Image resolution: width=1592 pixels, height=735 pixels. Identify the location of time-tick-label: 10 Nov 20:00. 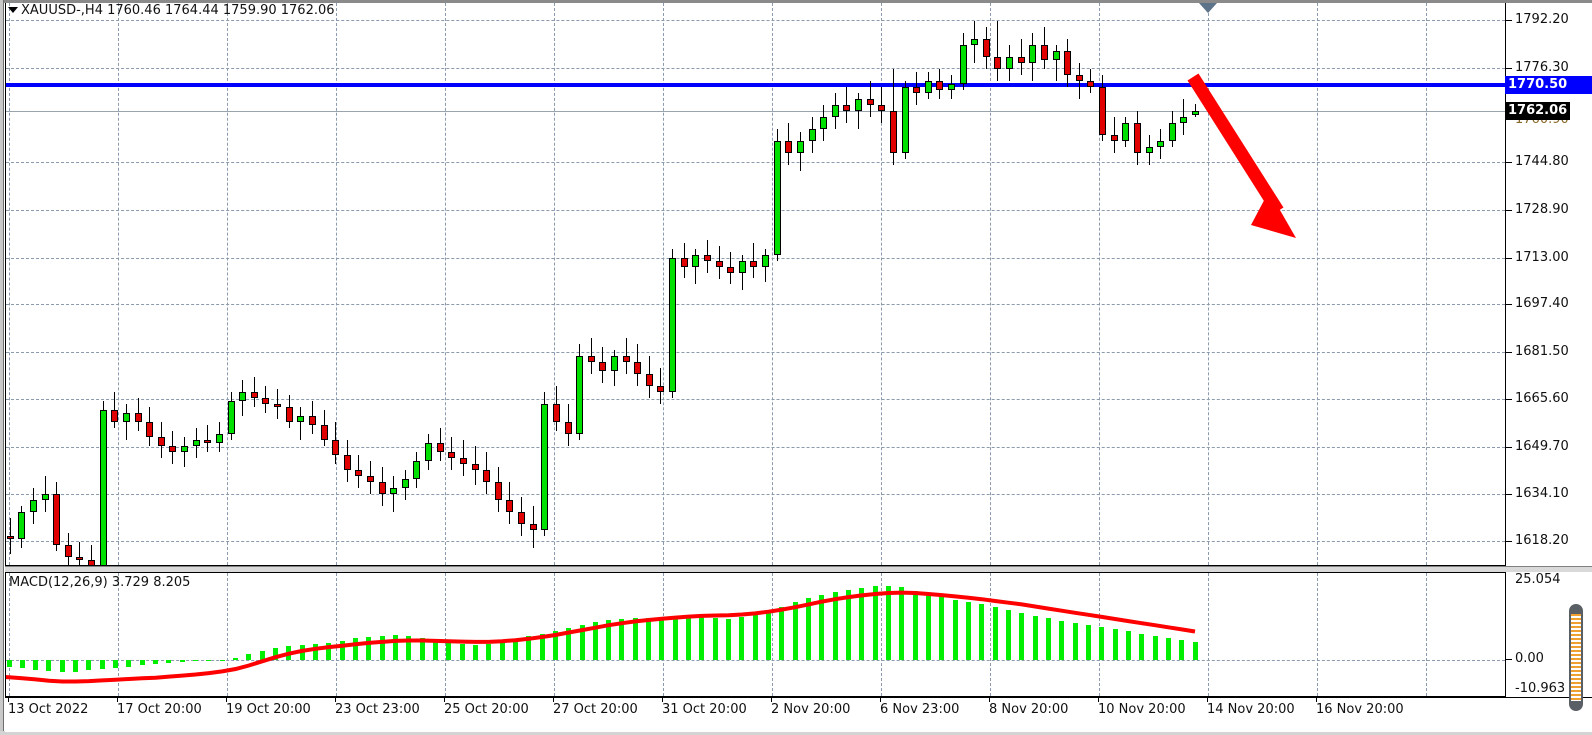
(1142, 709).